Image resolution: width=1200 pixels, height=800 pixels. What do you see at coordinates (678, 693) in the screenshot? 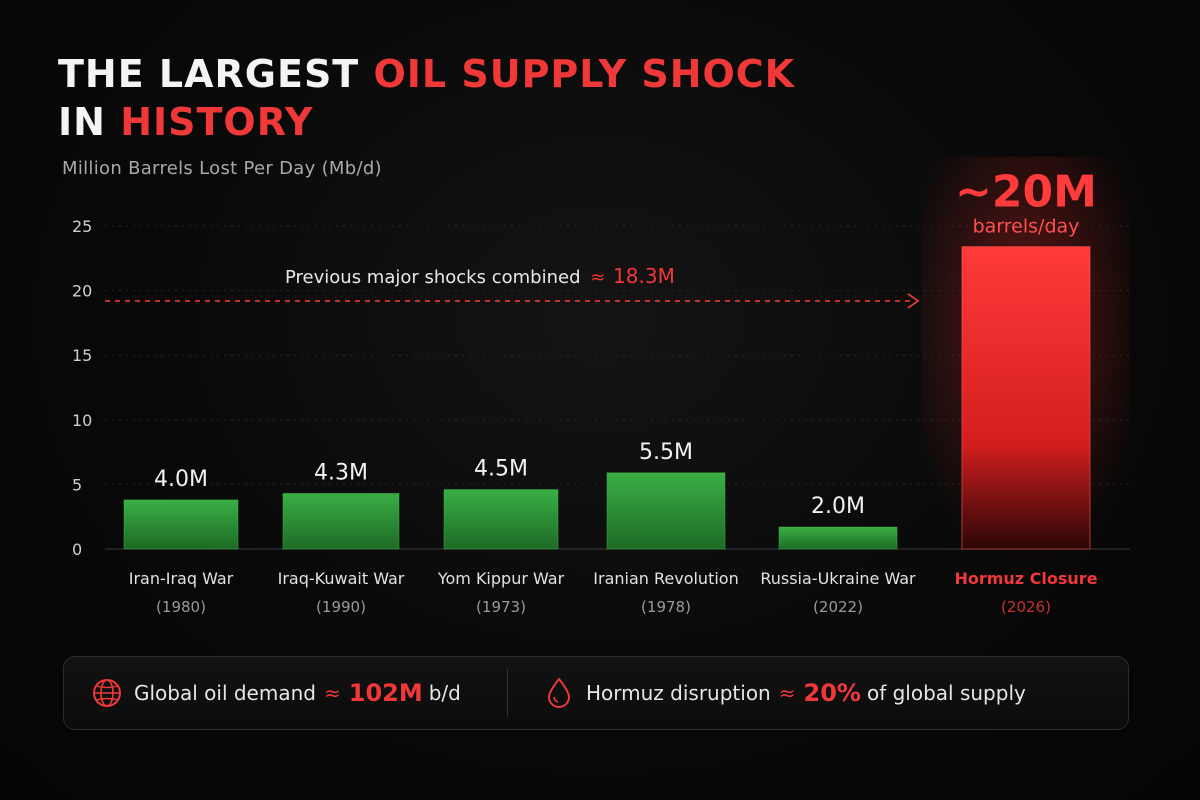
I see `hormuz-disruption-text: Hormuz disruption` at bounding box center [678, 693].